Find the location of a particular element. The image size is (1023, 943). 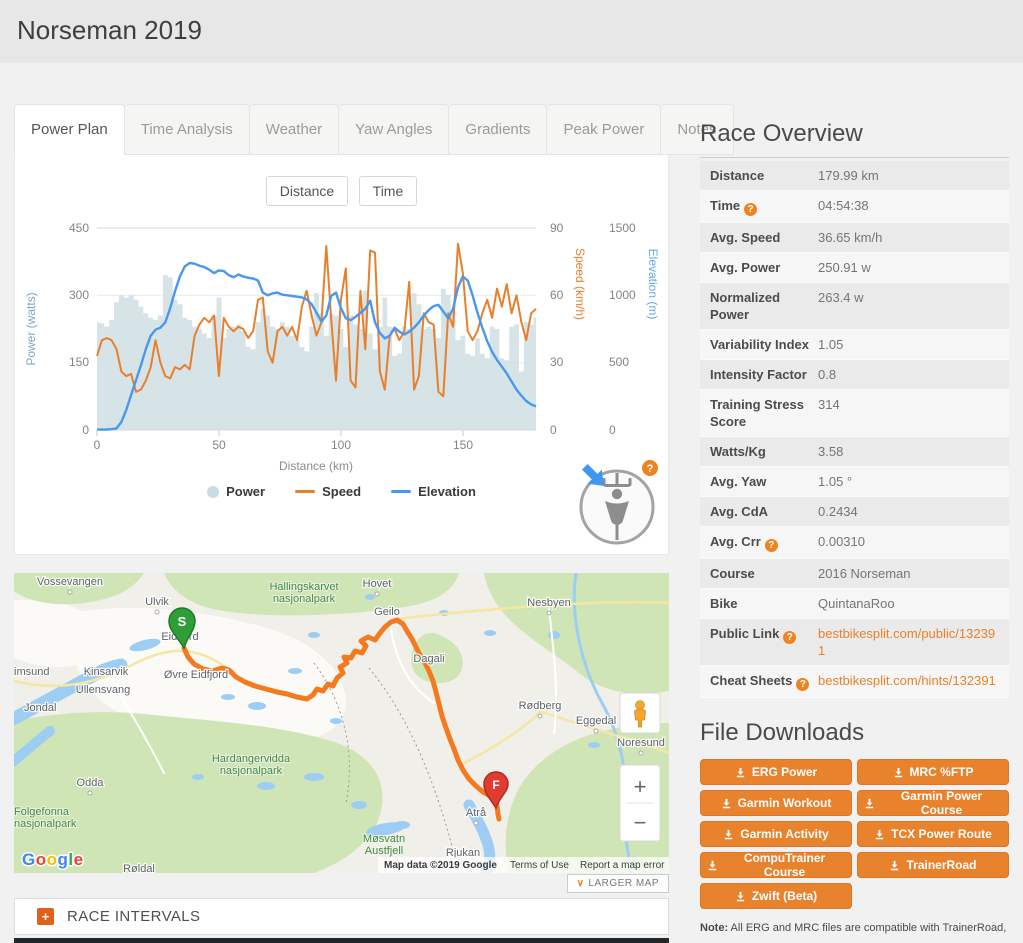

table-row: Watts/Kg 3.58 is located at coordinates (854, 452).